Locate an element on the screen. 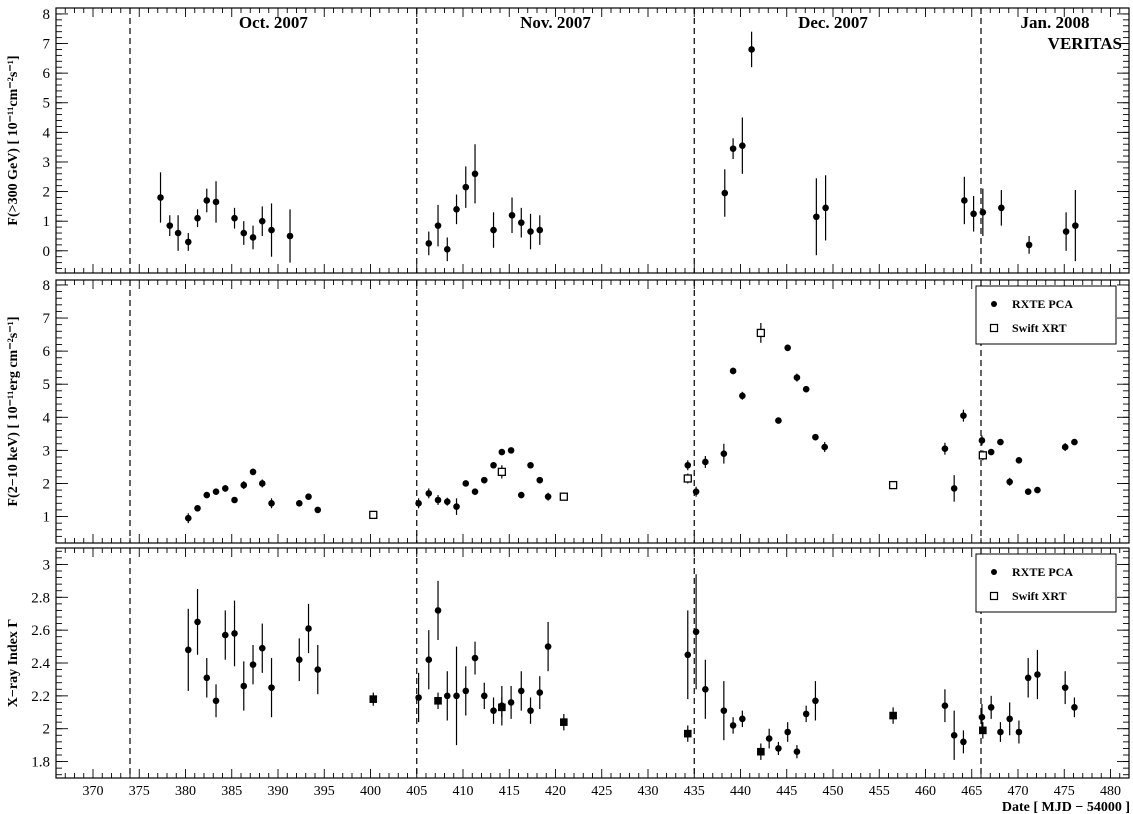 The image size is (1133, 814). x-tick-label: 480 is located at coordinates (1110, 791).